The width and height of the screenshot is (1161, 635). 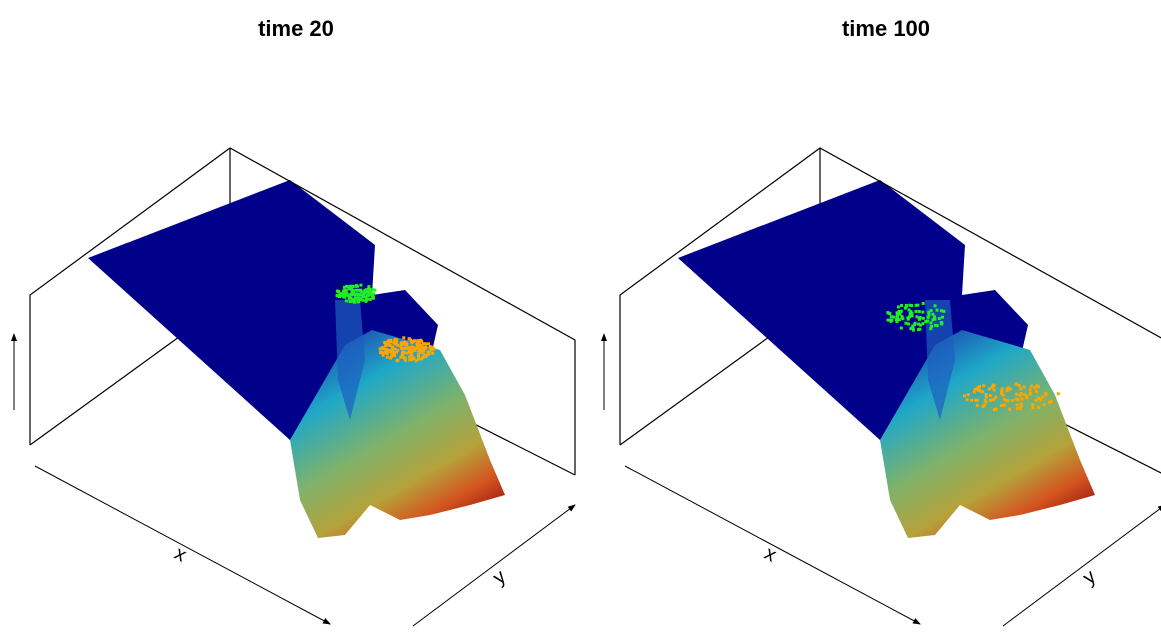 What do you see at coordinates (350, 360) in the screenshot?
I see `surface-channel` at bounding box center [350, 360].